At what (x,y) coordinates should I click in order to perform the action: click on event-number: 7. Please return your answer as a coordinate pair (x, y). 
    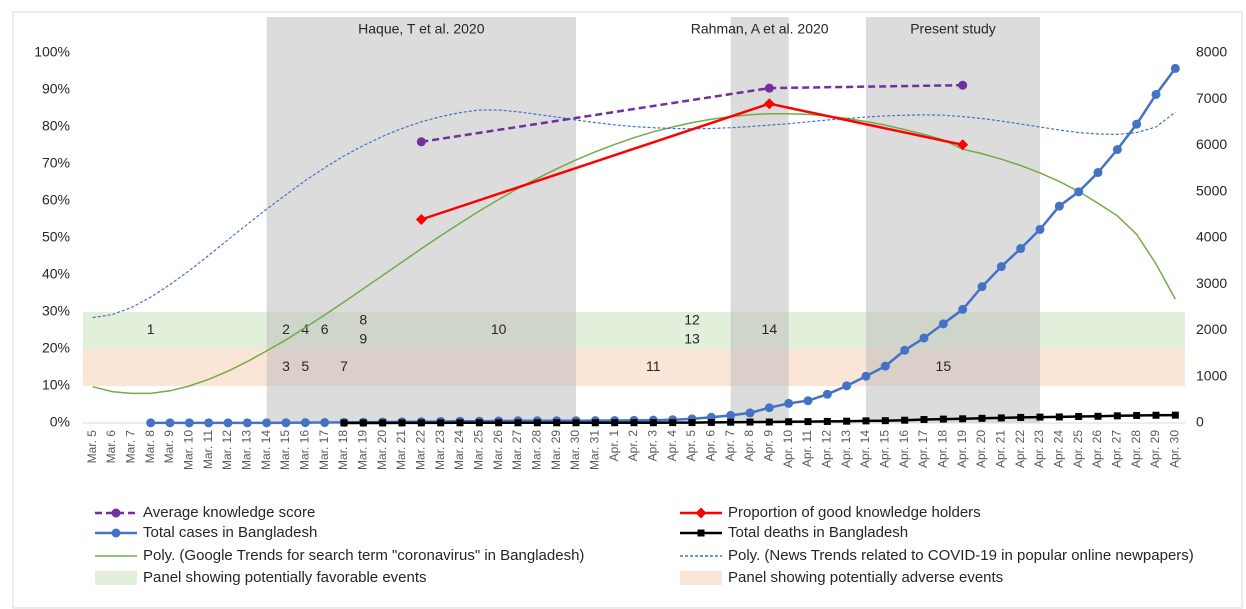
    Looking at the image, I should click on (344, 366).